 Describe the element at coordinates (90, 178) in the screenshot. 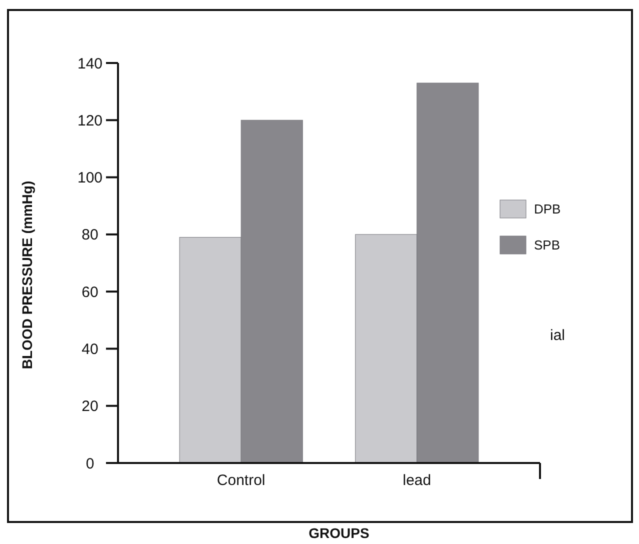

I see `y-tick-label: 100` at that location.